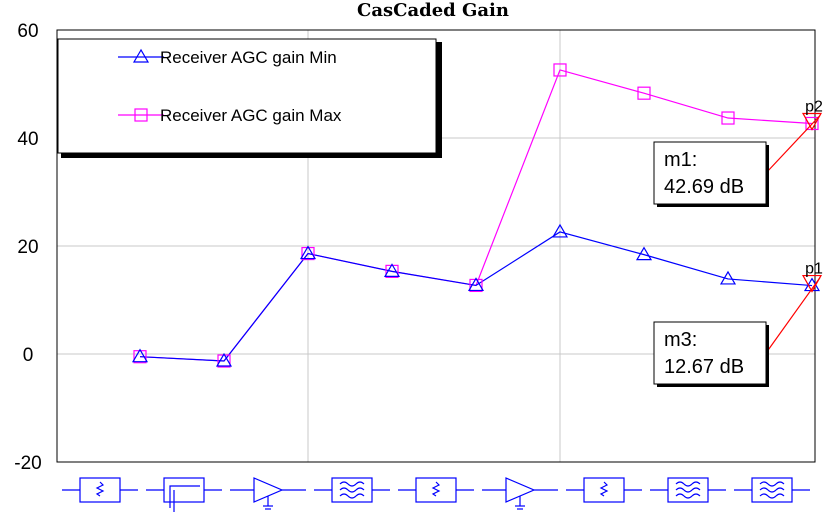  I want to click on marker-annotations: p2 m1: 42.69 dB p1 m3: 12.67 dB, so click(738, 242).